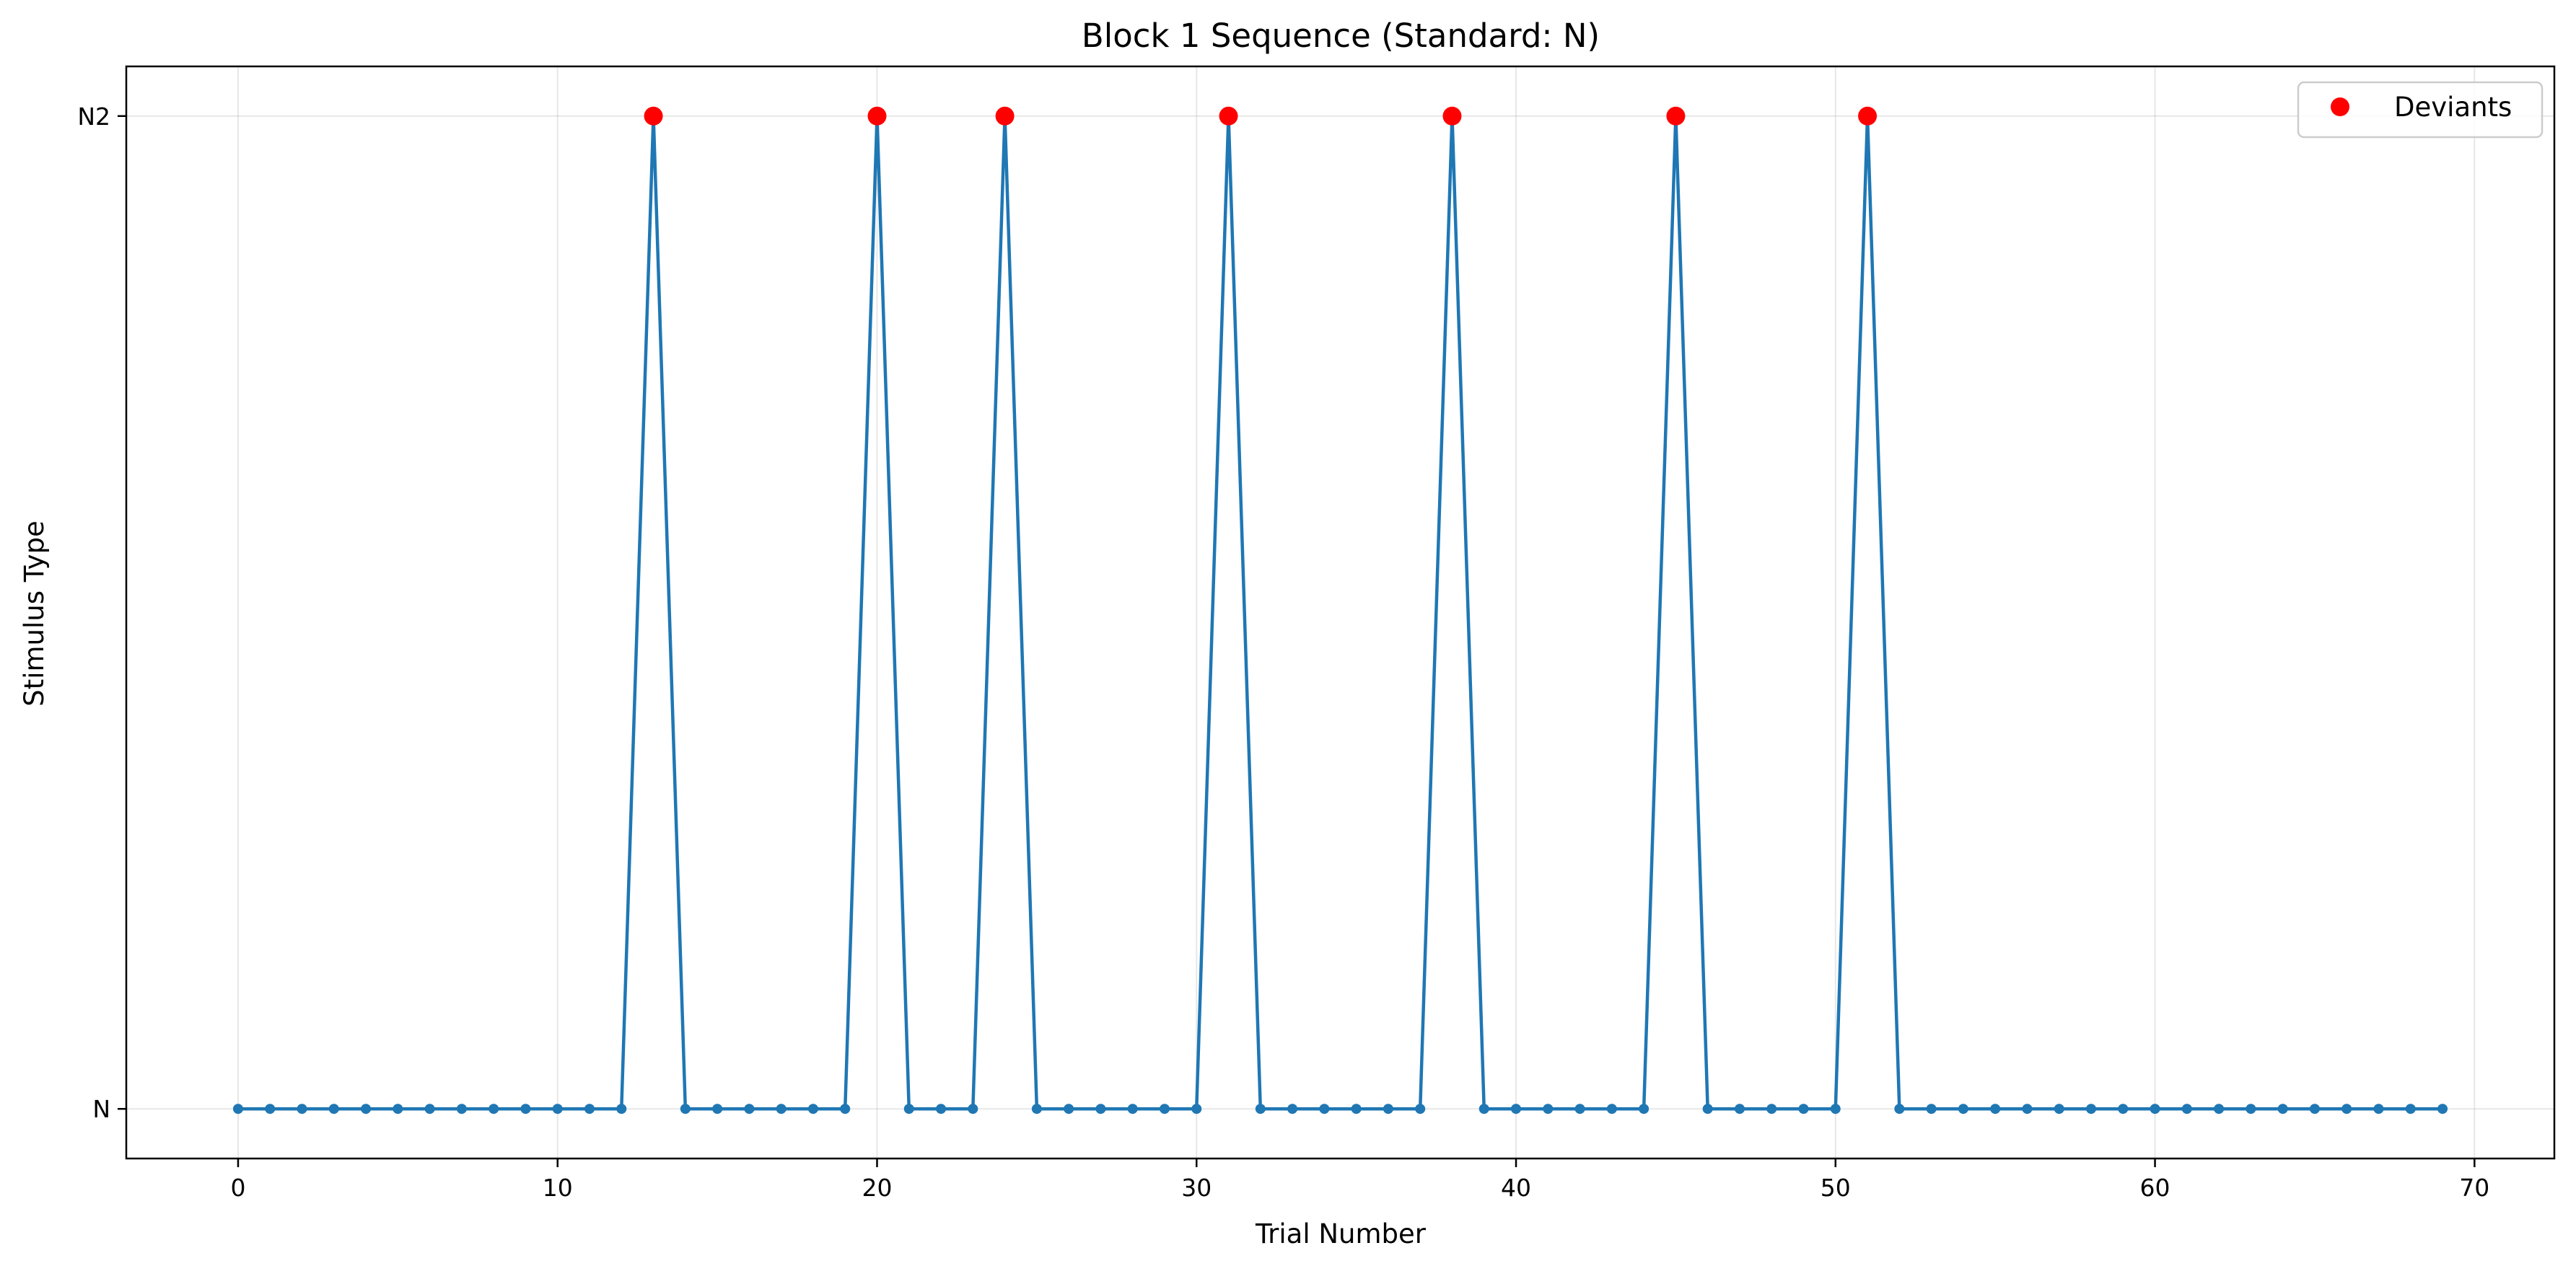 Image resolution: width=2576 pixels, height=1274 pixels. I want to click on y-tick-label: N2, so click(93, 117).